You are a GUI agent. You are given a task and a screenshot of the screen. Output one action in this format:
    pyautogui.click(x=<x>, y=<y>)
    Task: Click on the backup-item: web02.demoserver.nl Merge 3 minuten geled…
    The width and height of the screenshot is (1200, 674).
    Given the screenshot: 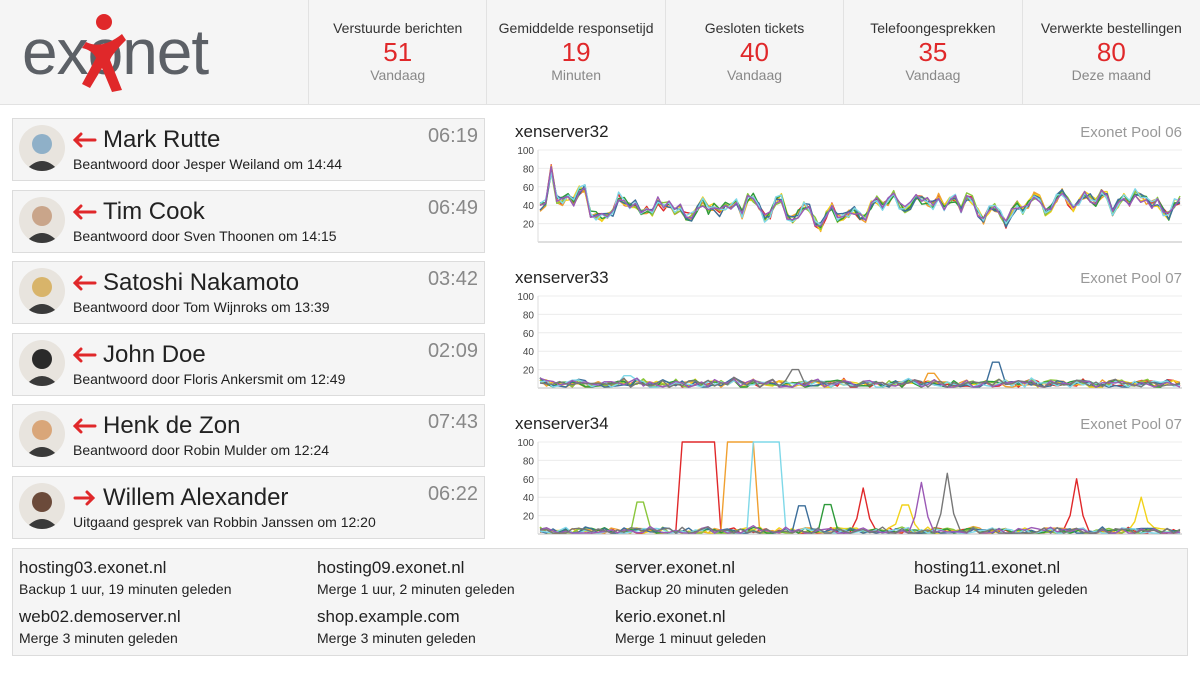 What is the action you would take?
    pyautogui.click(x=100, y=627)
    